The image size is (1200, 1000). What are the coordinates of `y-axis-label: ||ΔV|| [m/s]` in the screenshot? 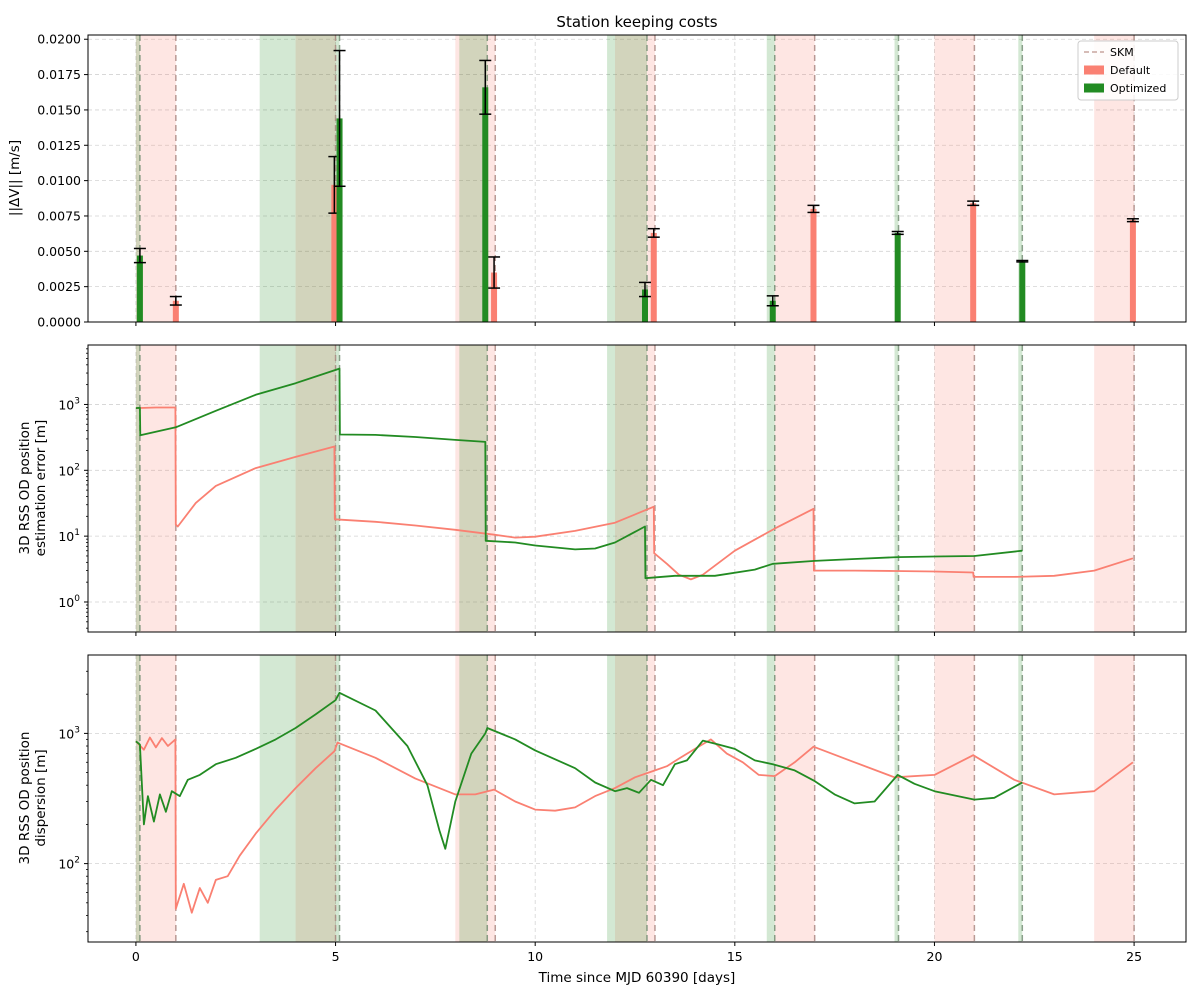 It's located at (15, 178).